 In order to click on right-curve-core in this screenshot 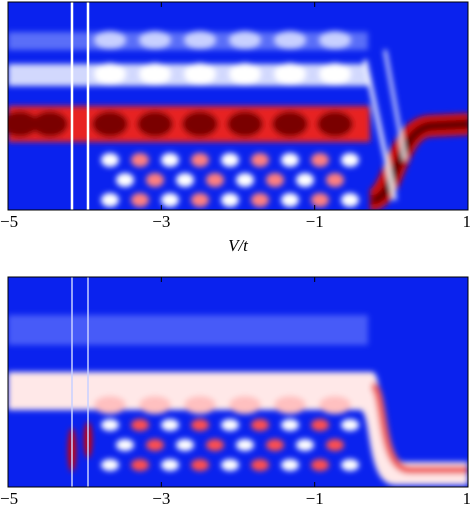, I will do `click(419, 162)`.